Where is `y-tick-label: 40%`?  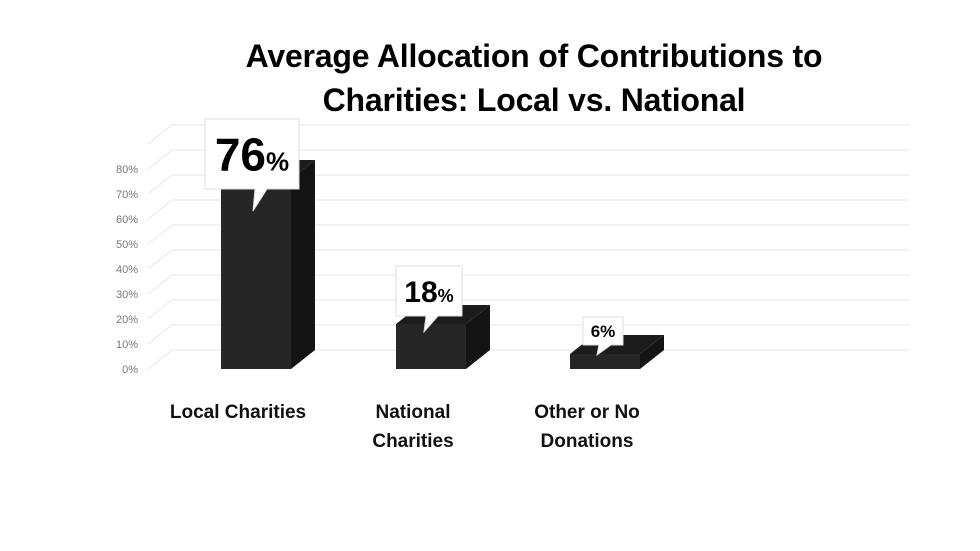
y-tick-label: 40% is located at coordinates (127, 270).